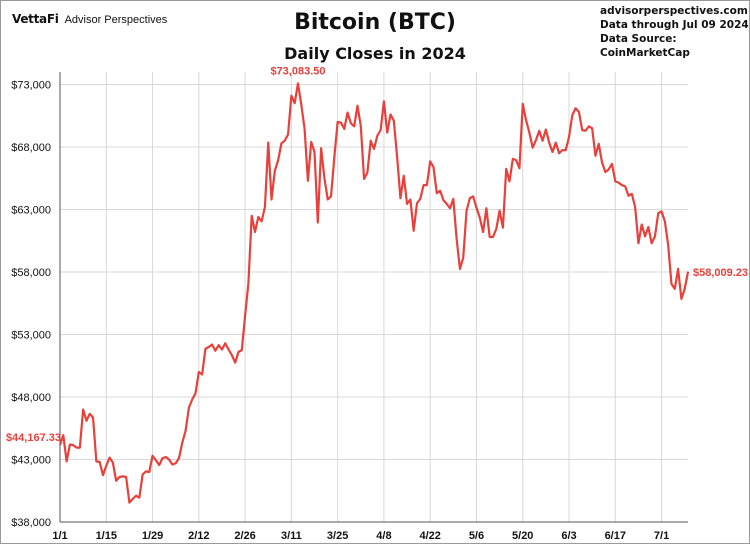 This screenshot has width=750, height=544. I want to click on x-tick-label: 4/22, so click(429, 536).